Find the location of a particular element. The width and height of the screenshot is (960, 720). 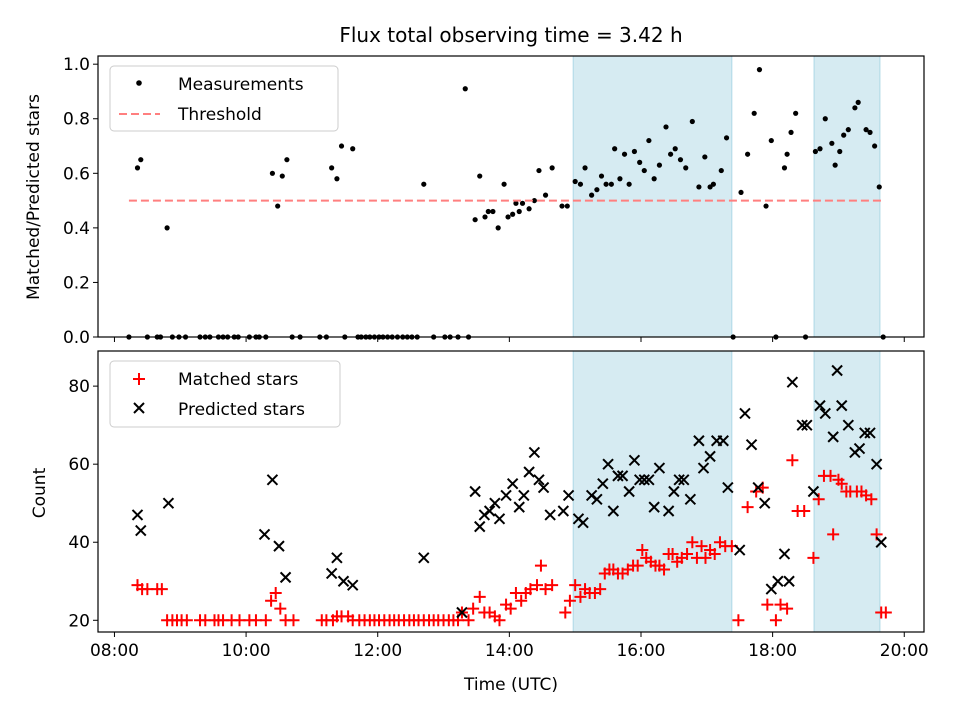

legend-marker-predicted-stars is located at coordinates (139, 408).